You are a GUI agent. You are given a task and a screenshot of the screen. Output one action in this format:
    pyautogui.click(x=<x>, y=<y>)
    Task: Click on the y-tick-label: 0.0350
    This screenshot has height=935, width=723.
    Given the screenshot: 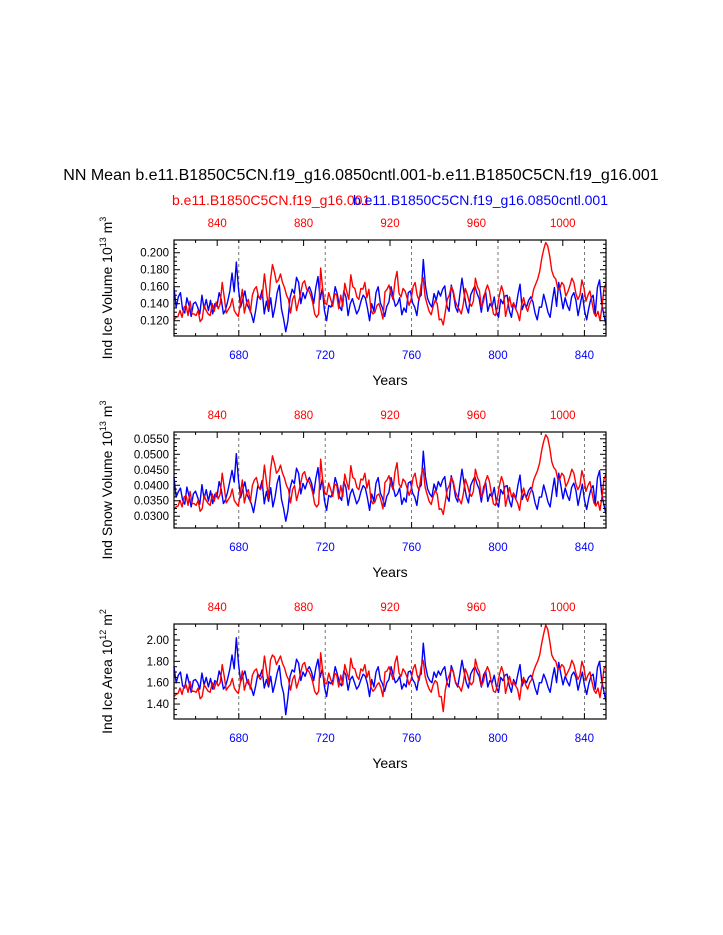 What is the action you would take?
    pyautogui.click(x=151, y=502)
    